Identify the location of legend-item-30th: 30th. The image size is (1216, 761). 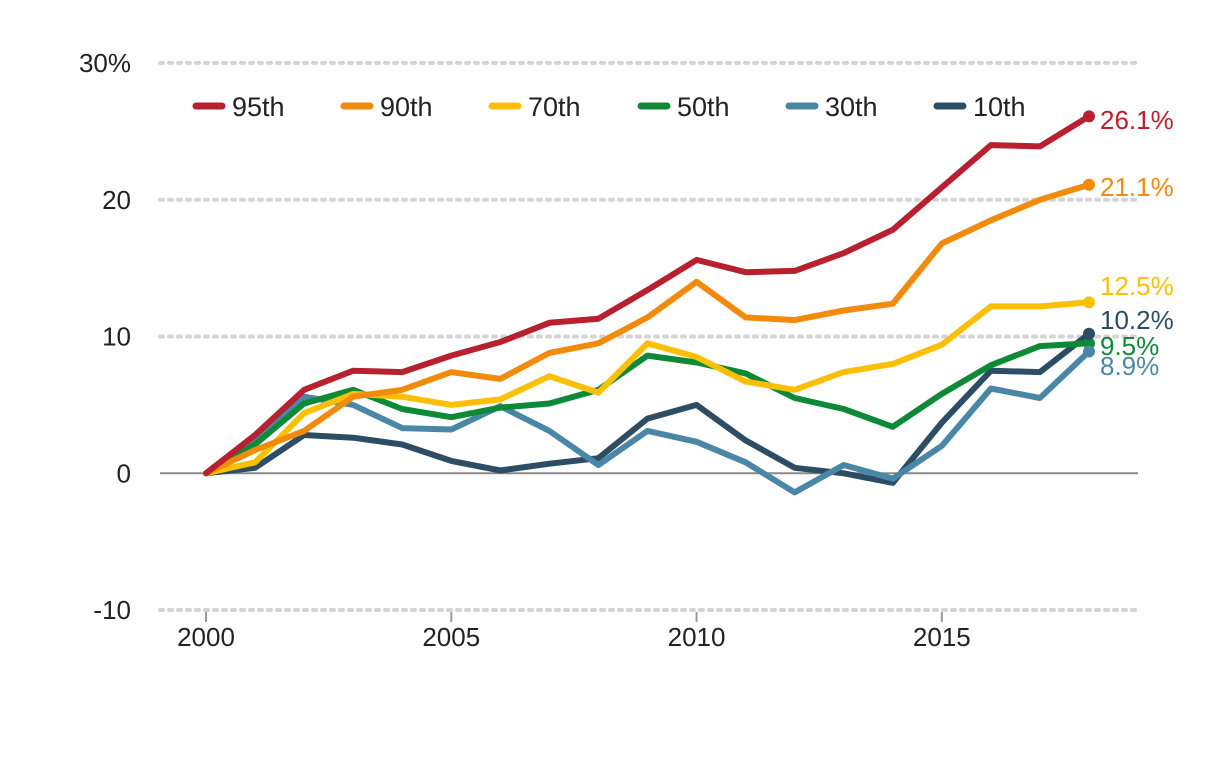
(831, 107).